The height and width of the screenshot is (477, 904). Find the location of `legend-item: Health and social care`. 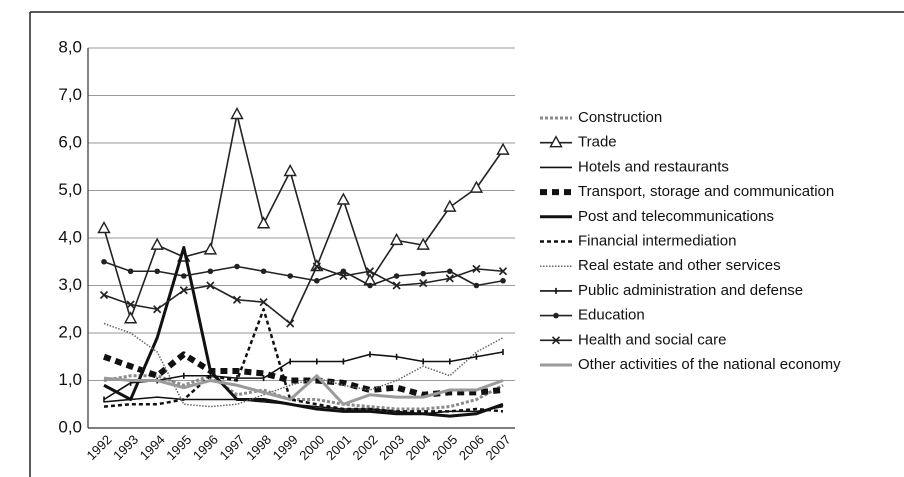

legend-item: Health and social care is located at coordinates (633, 339).